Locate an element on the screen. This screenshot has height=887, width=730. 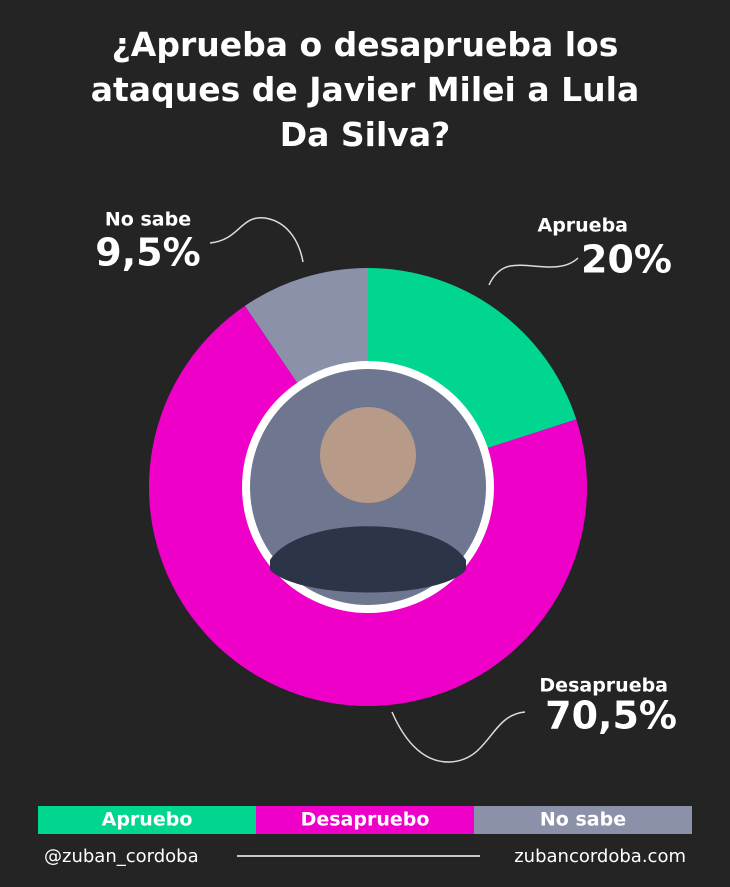
footer-handle: @zuban_cordoba is located at coordinates (121, 856).